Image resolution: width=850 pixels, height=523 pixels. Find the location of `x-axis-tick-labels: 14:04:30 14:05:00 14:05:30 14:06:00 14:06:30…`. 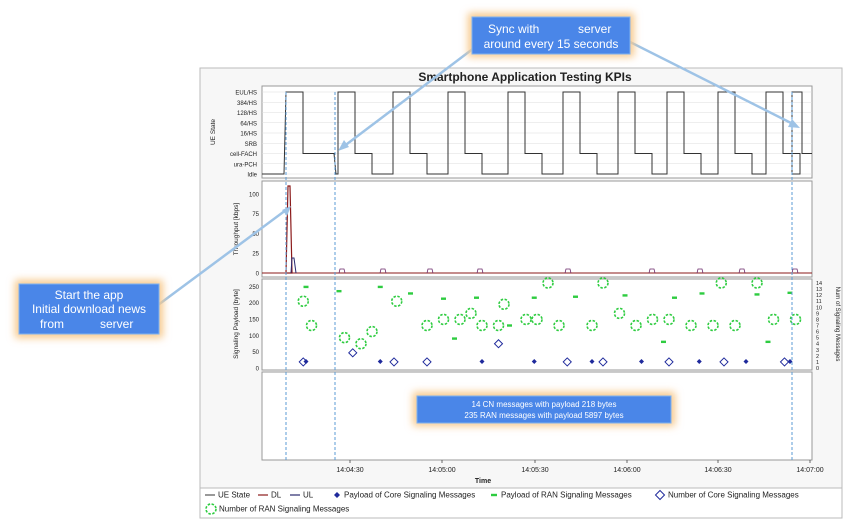

x-axis-tick-labels: 14:04:30 14:05:00 14:05:30 14:06:00 14:06:30… is located at coordinates (580, 467).